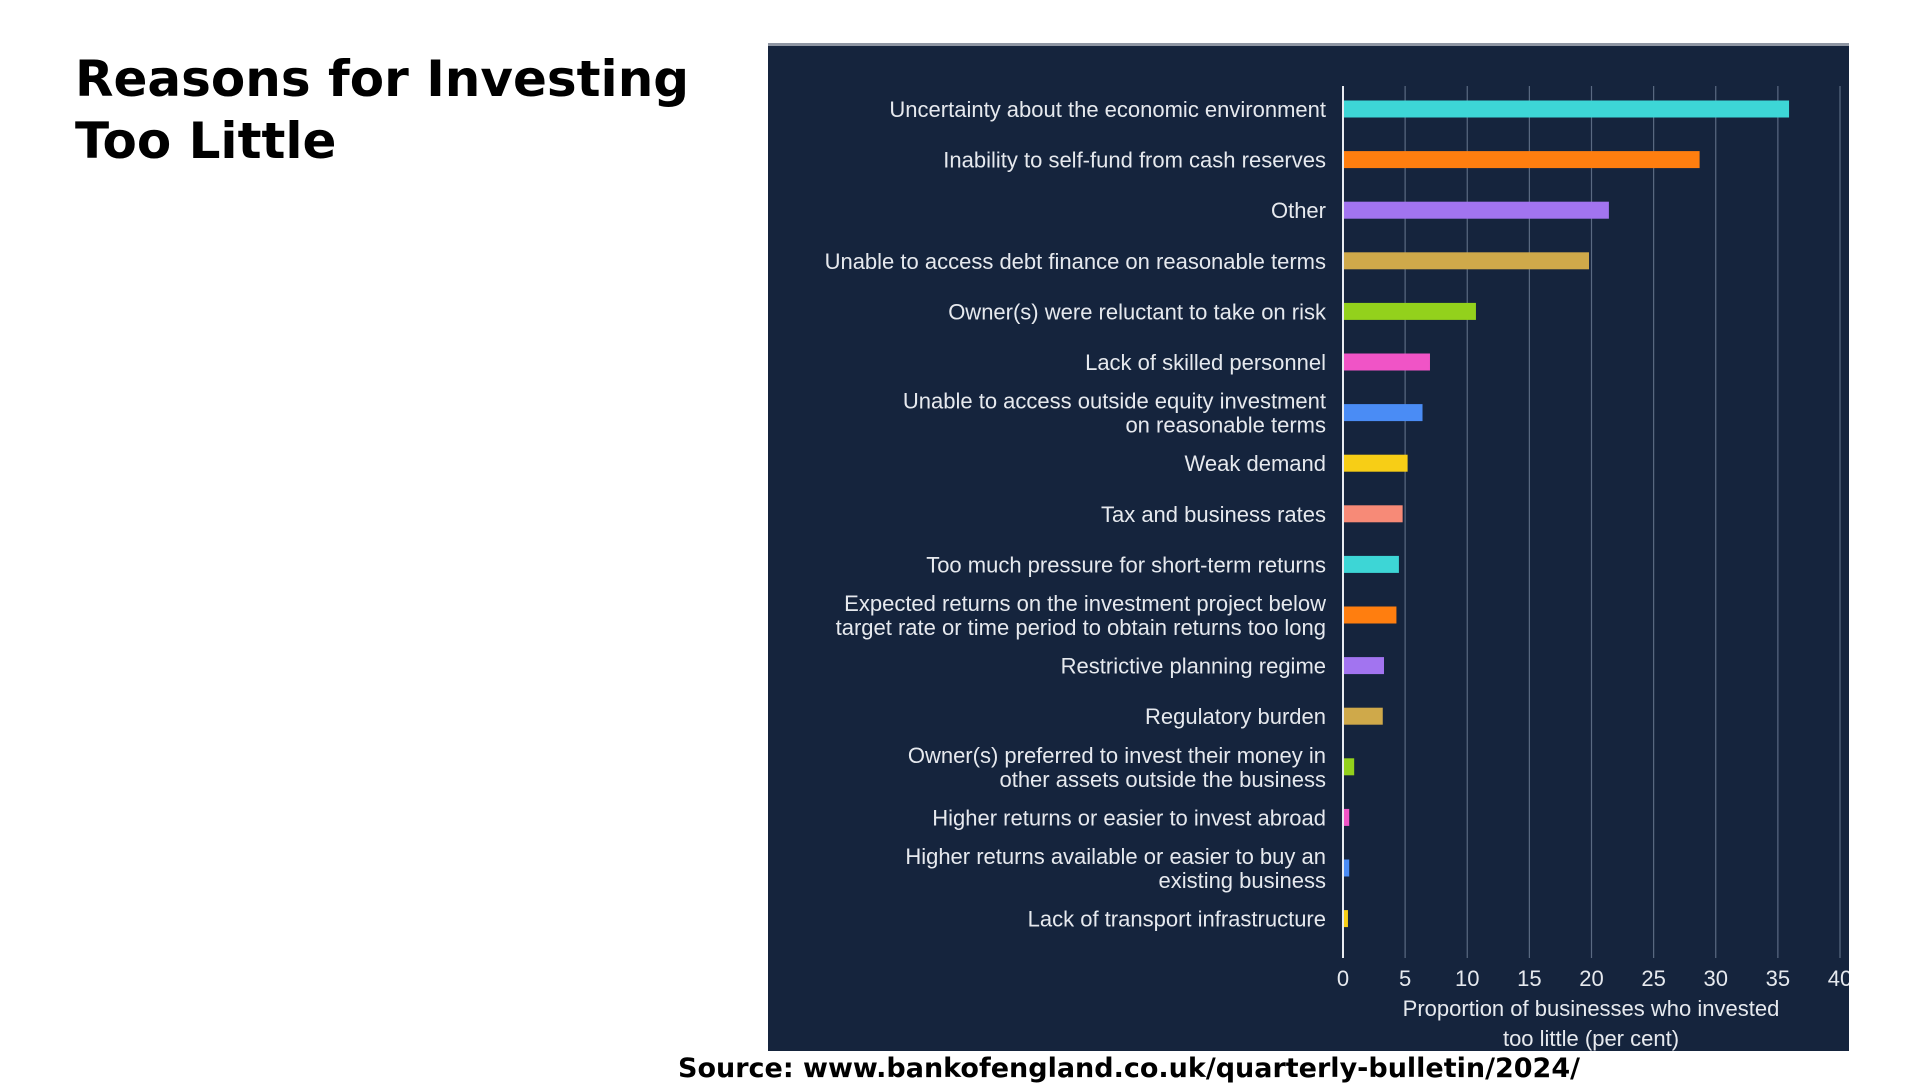  I want to click on slide-title: Reasons for Investing Too Little, so click(385, 110).